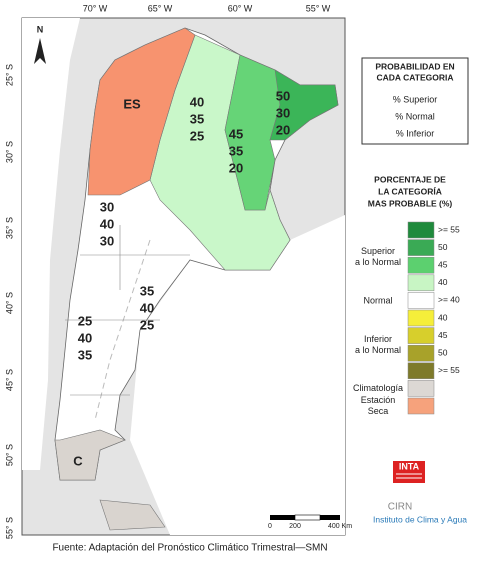  Describe the element at coordinates (340, 526) in the screenshot. I see `scale-label: 400 Km` at that location.